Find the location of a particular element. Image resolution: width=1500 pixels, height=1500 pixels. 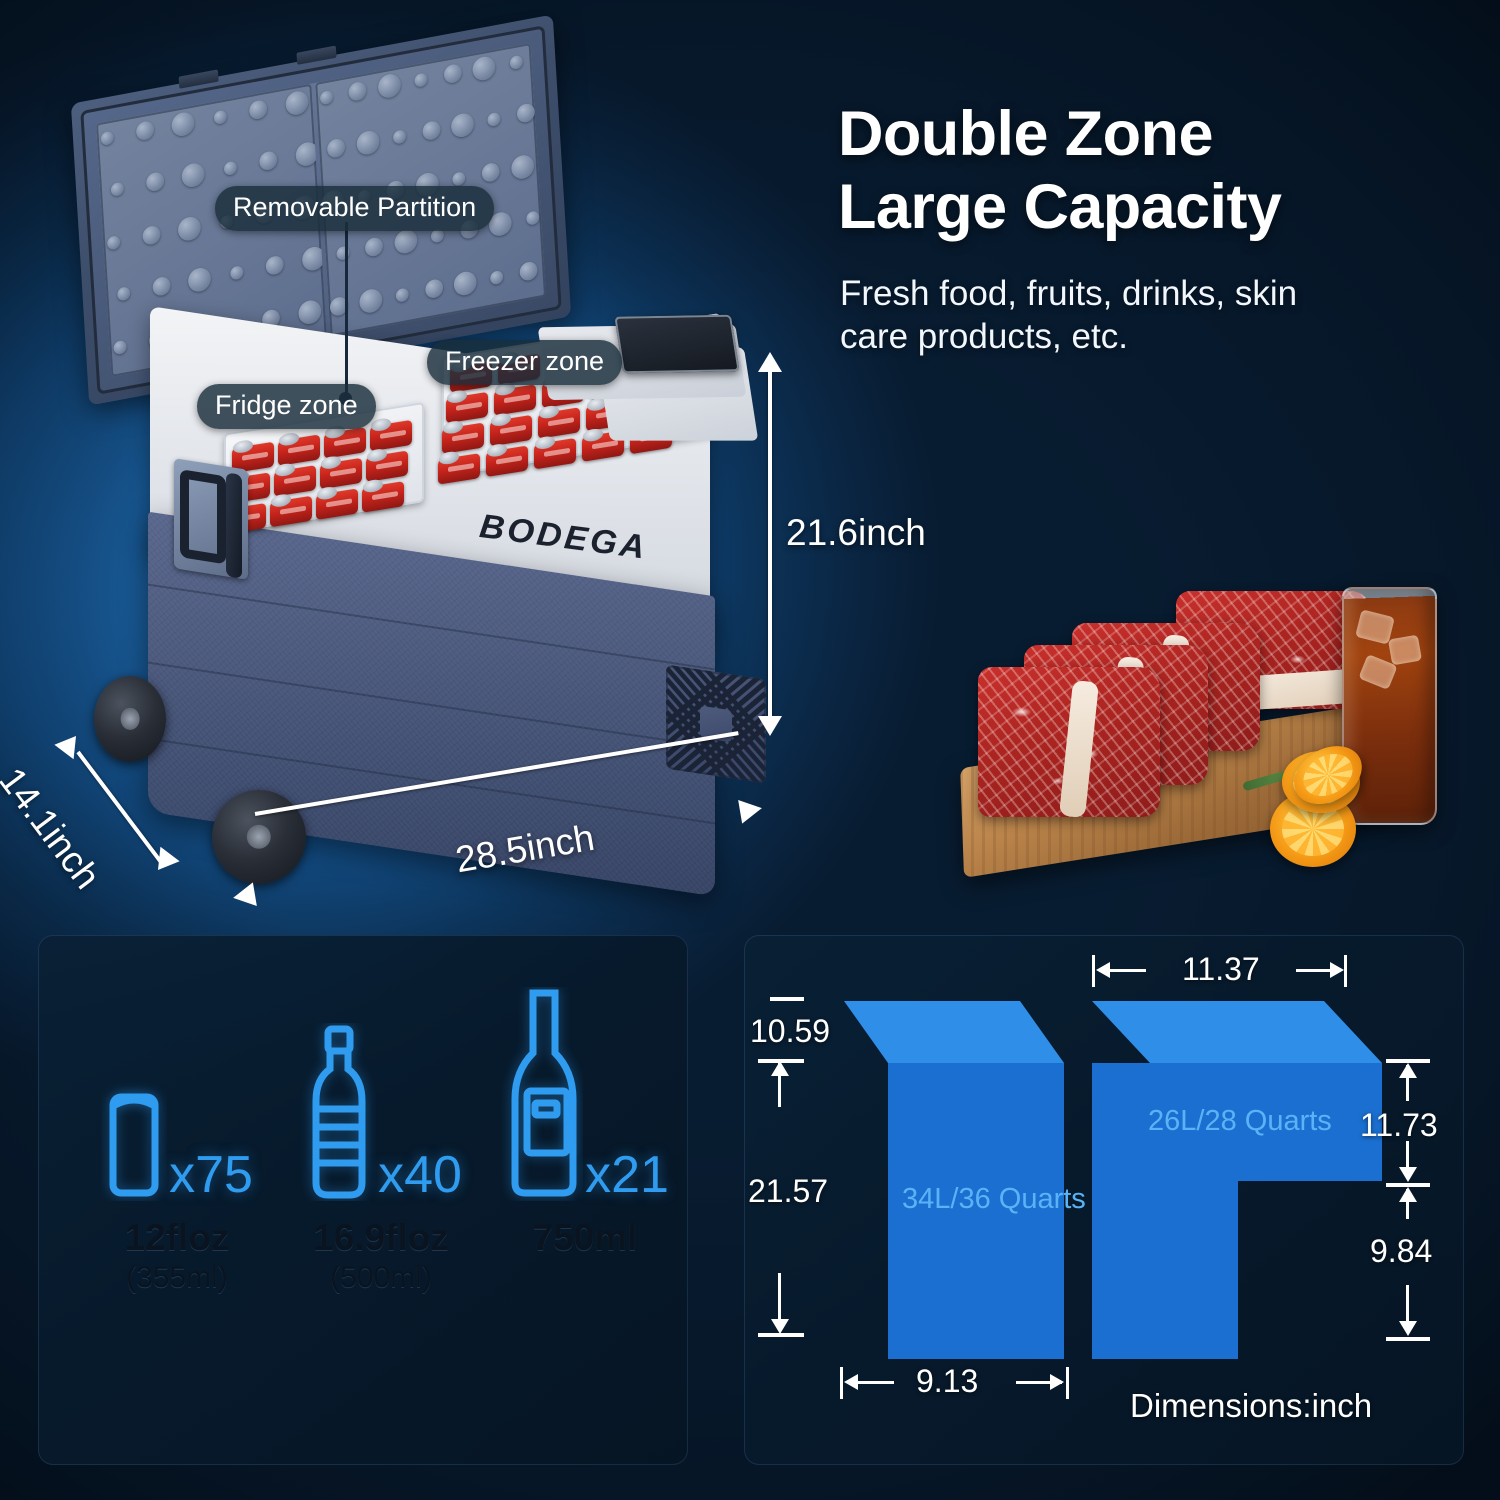

dim-984-head-top is located at coordinates (1408, 1194).